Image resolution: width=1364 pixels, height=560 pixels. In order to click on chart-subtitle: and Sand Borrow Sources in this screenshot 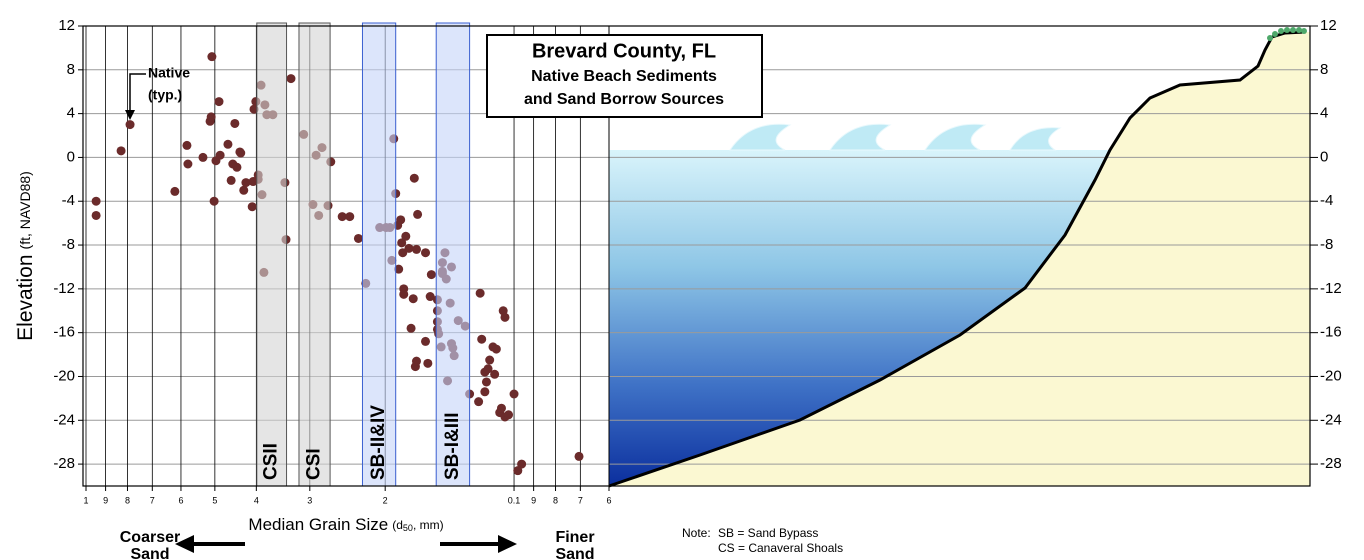, I will do `click(624, 99)`.